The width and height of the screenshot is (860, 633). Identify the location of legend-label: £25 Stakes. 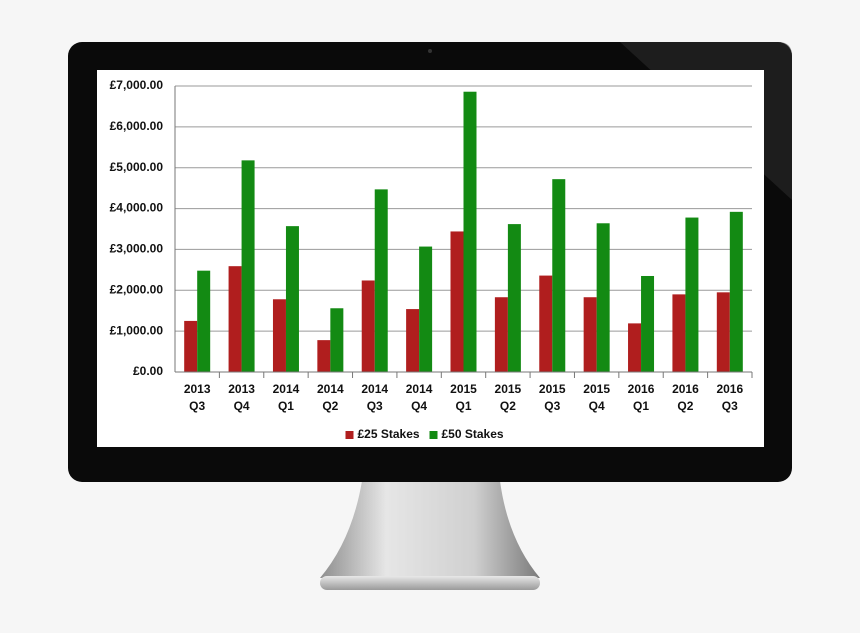
(389, 434).